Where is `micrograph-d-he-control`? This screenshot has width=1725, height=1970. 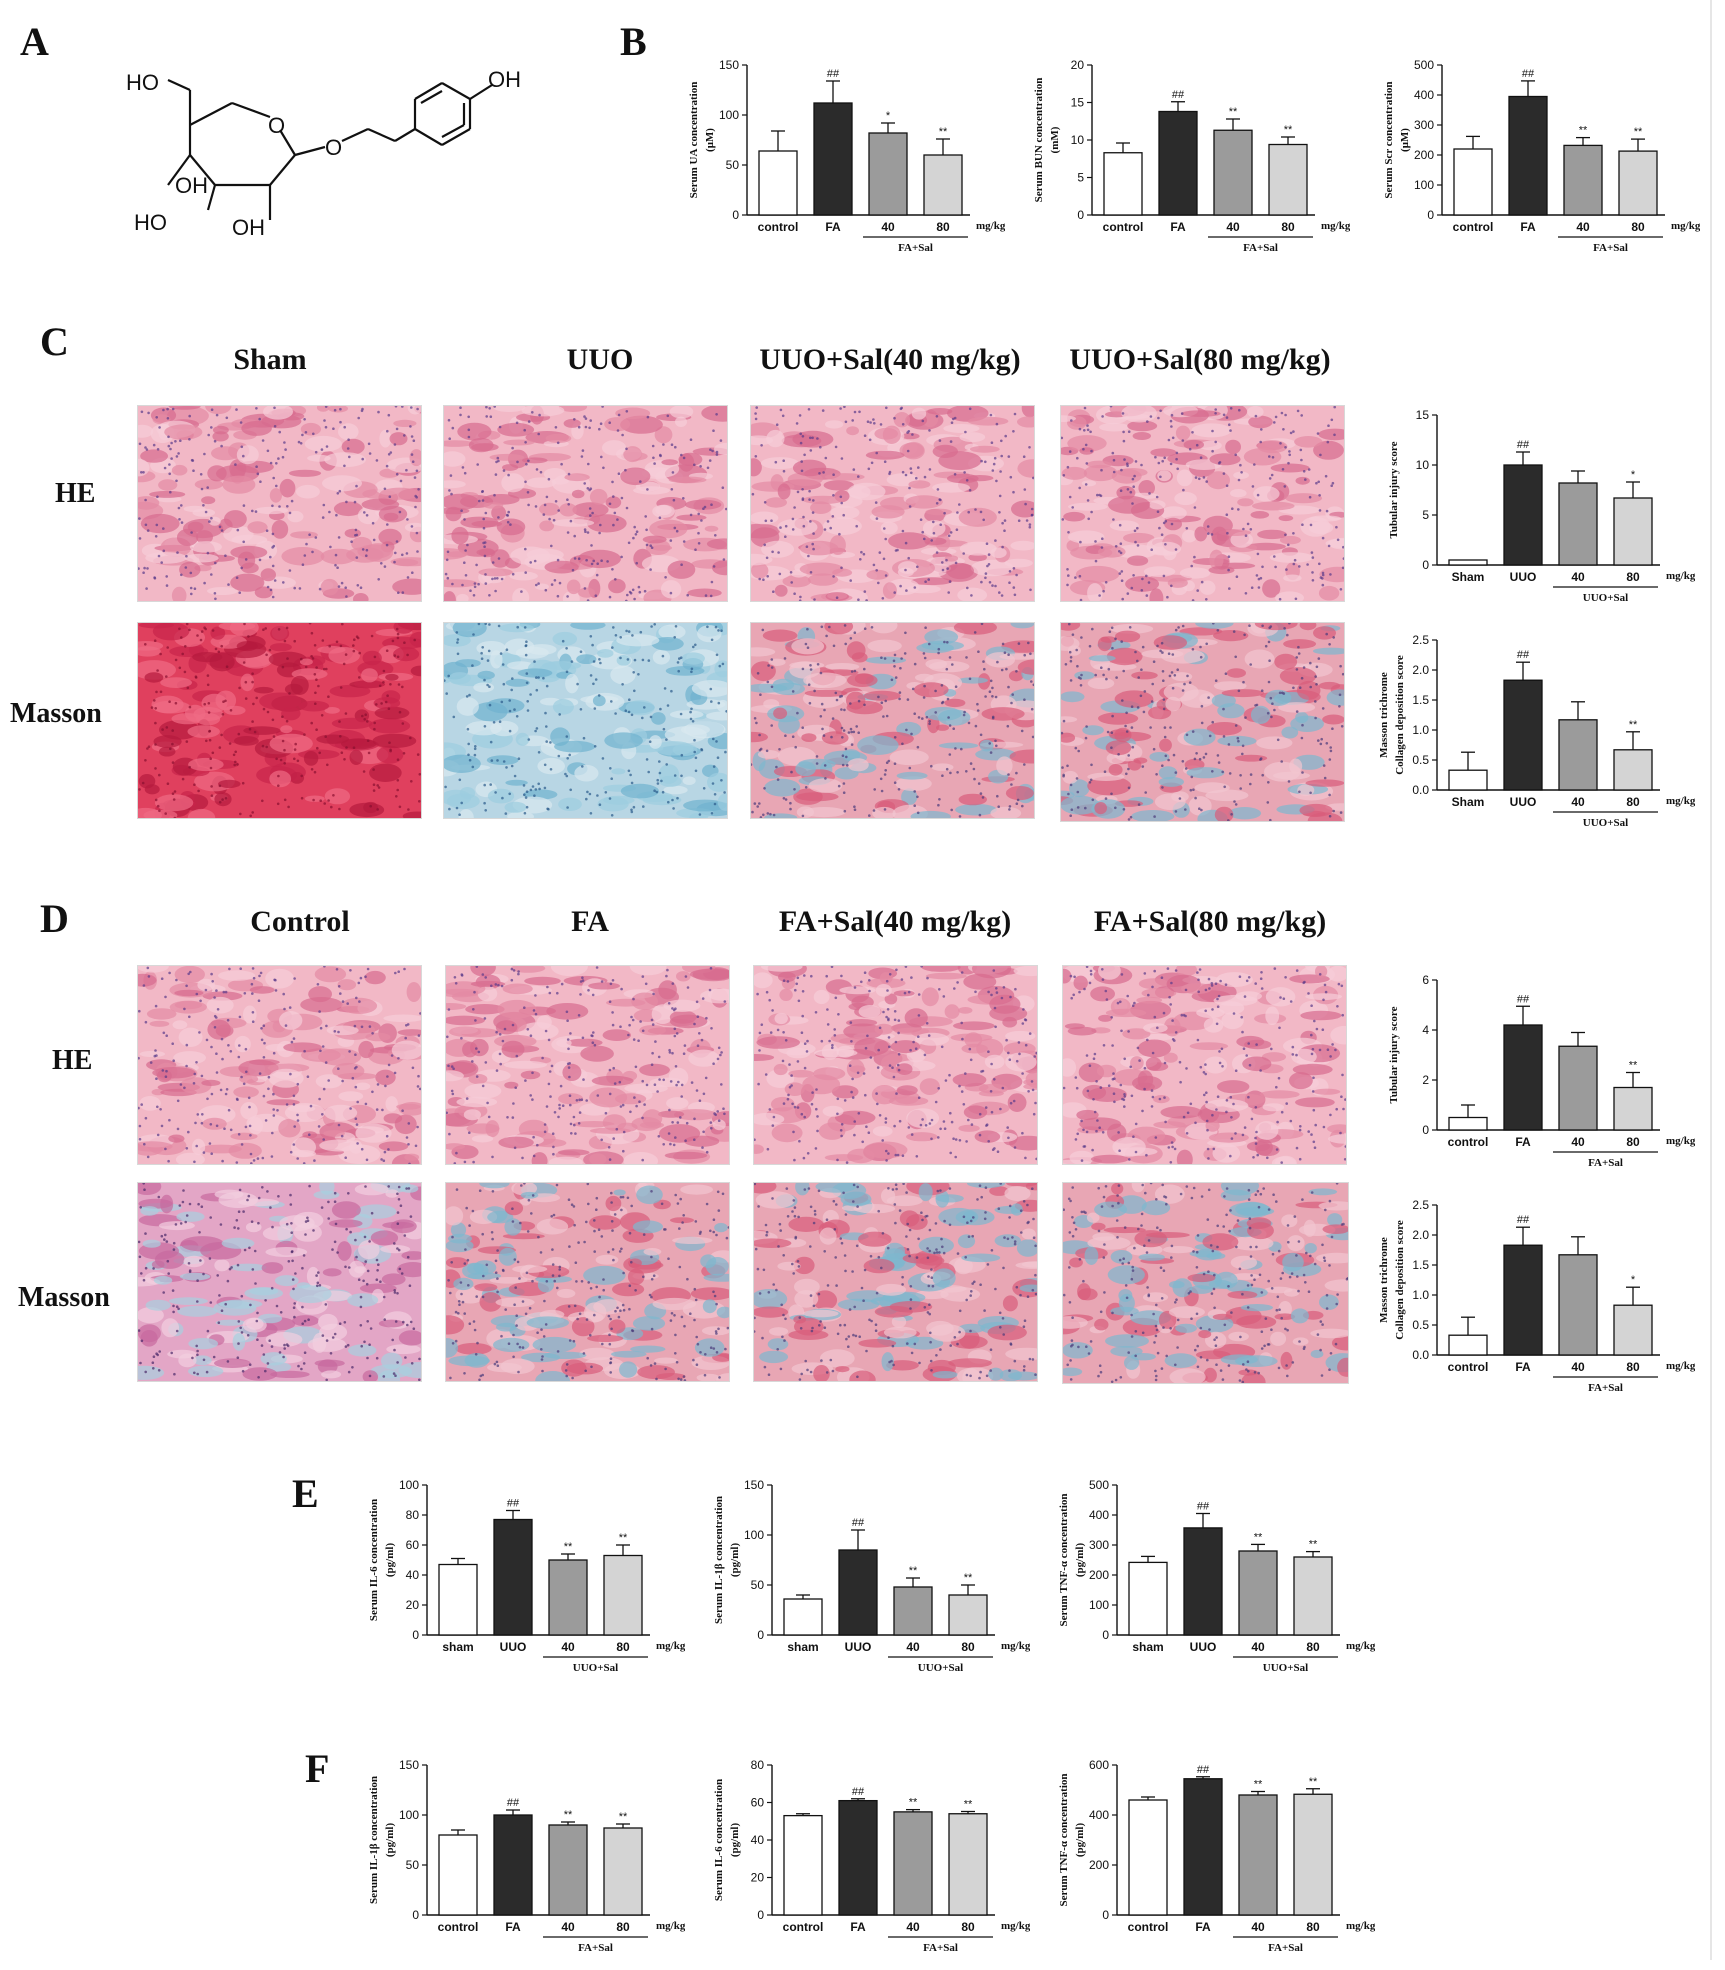
micrograph-d-he-control is located at coordinates (279, 1065).